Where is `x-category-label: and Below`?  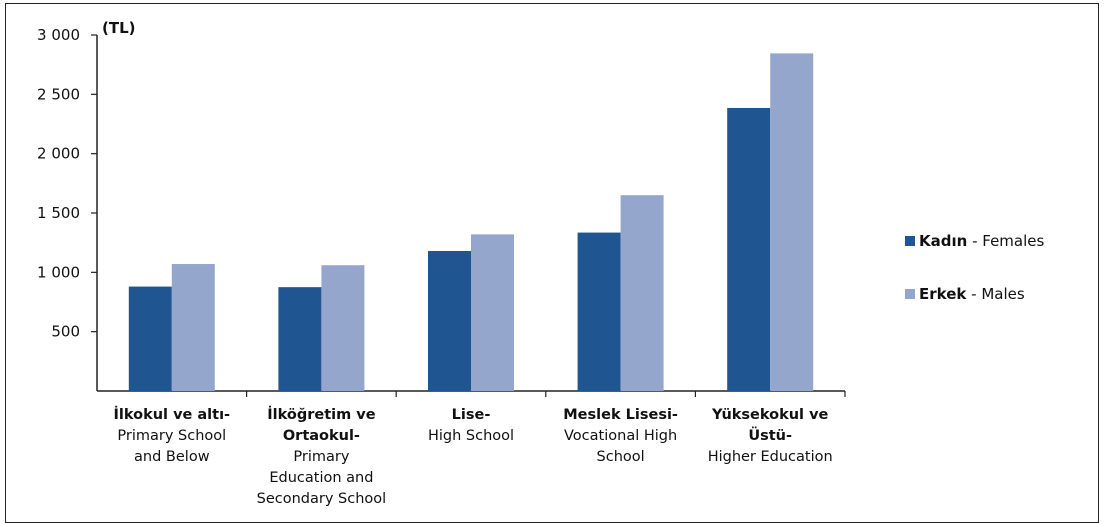 x-category-label: and Below is located at coordinates (172, 457).